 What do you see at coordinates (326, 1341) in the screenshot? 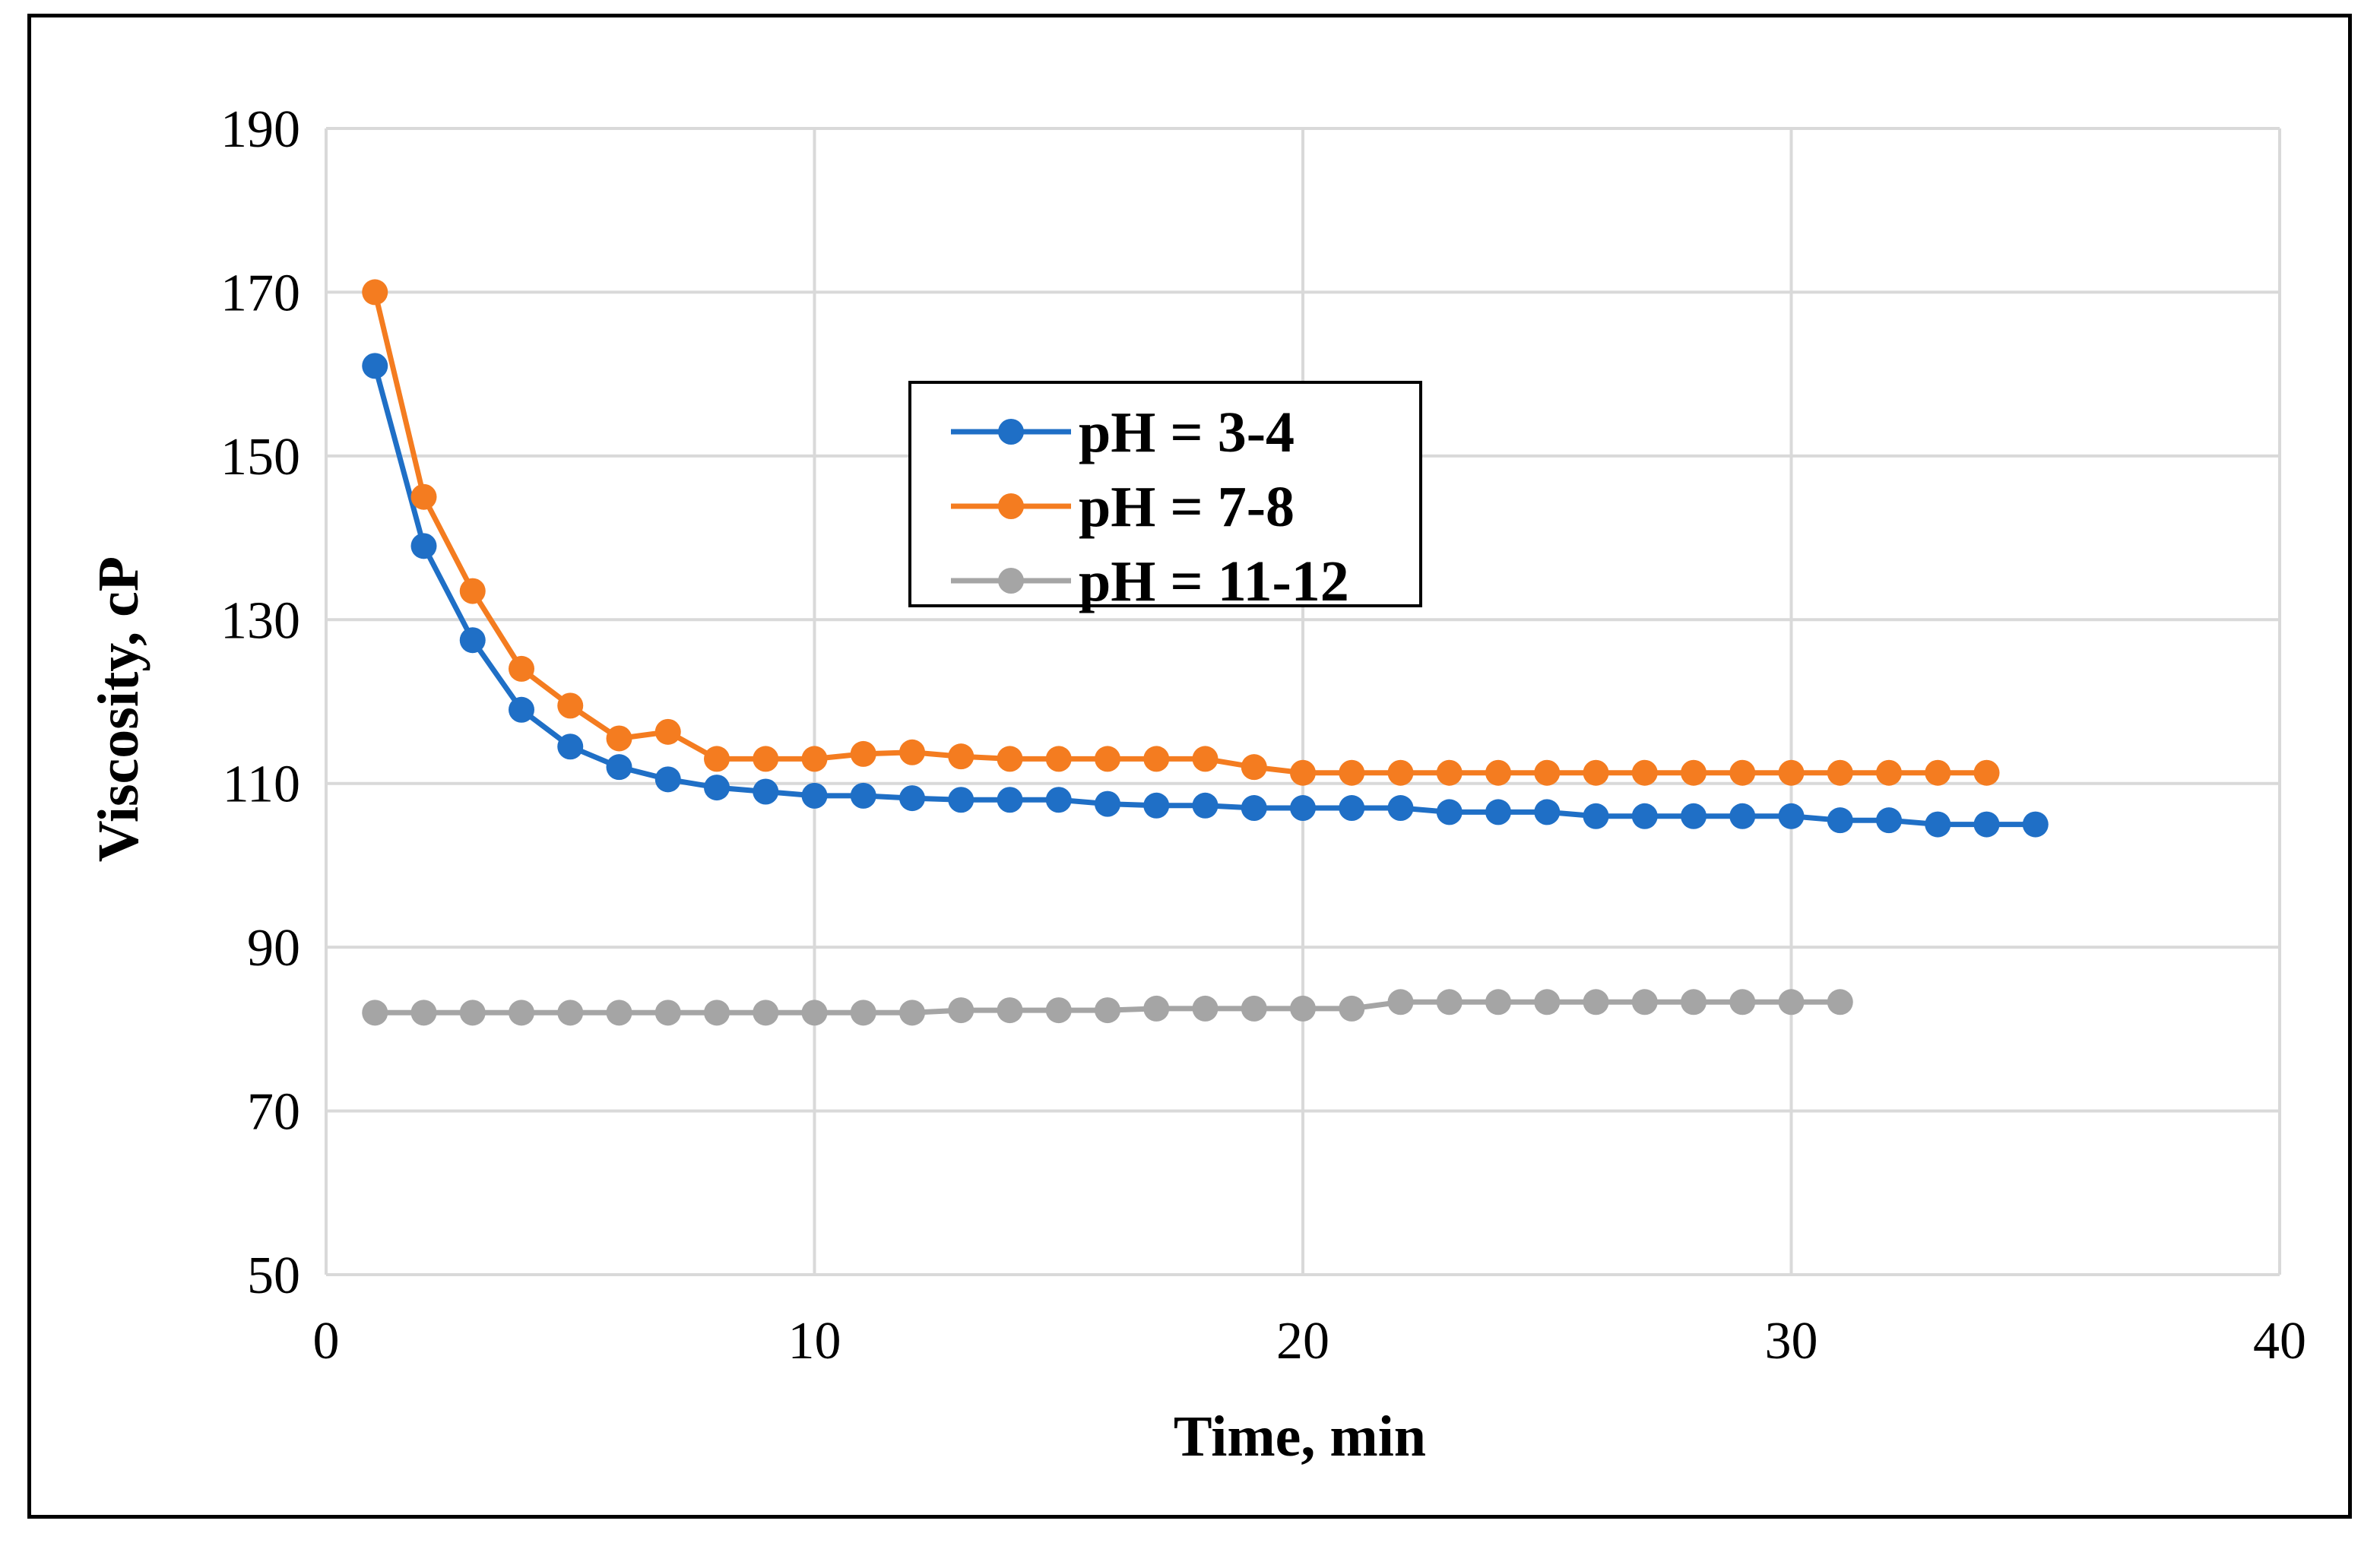
I see `x-tick-label-0: 0` at bounding box center [326, 1341].